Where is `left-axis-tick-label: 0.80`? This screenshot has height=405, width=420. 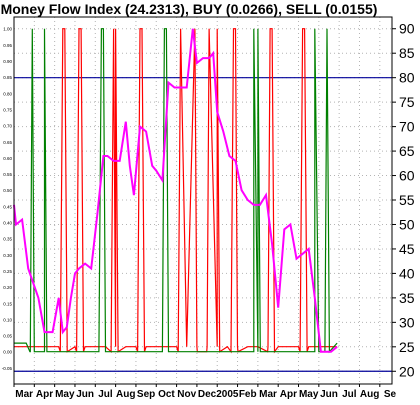
left-axis-tick-label: 0.80 is located at coordinates (7, 93).